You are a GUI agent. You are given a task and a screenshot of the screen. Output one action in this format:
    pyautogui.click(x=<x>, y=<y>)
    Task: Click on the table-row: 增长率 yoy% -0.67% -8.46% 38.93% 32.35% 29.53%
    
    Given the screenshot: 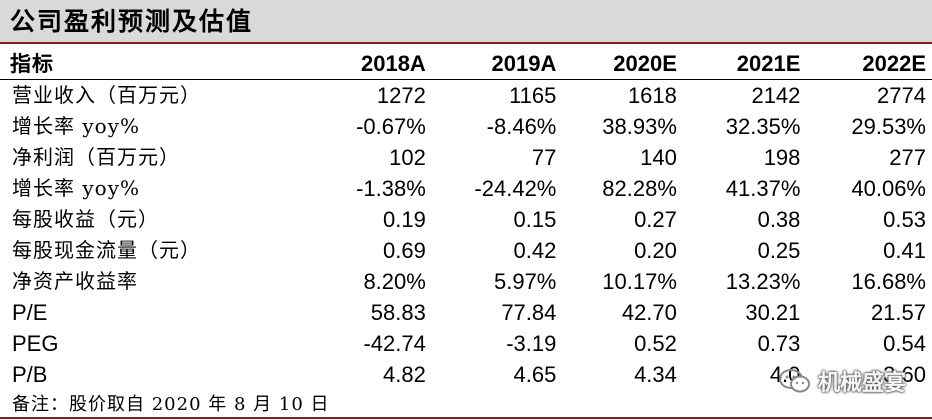 What is the action you would take?
    pyautogui.click(x=466, y=126)
    